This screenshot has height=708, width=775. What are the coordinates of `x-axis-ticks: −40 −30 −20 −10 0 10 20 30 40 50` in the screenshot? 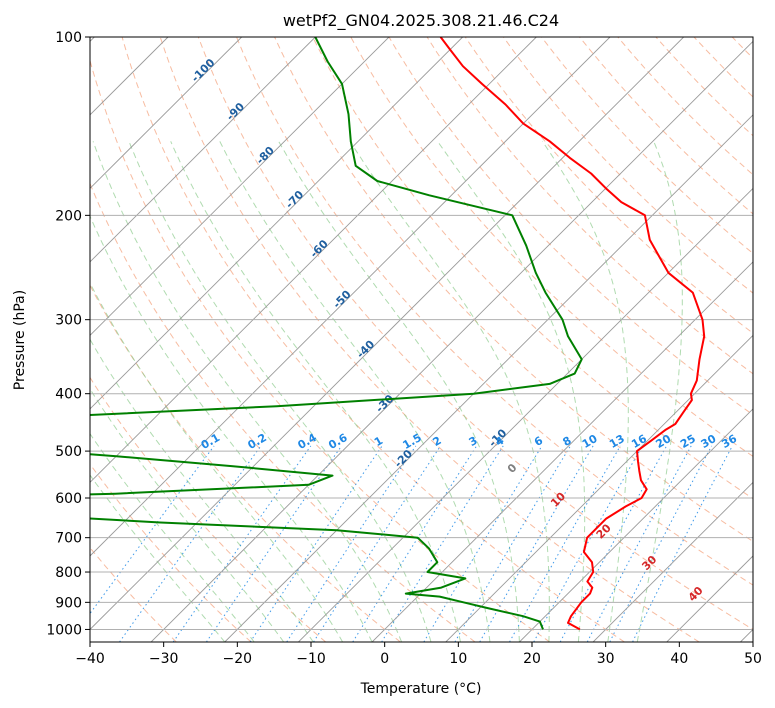 It's located at (418, 654).